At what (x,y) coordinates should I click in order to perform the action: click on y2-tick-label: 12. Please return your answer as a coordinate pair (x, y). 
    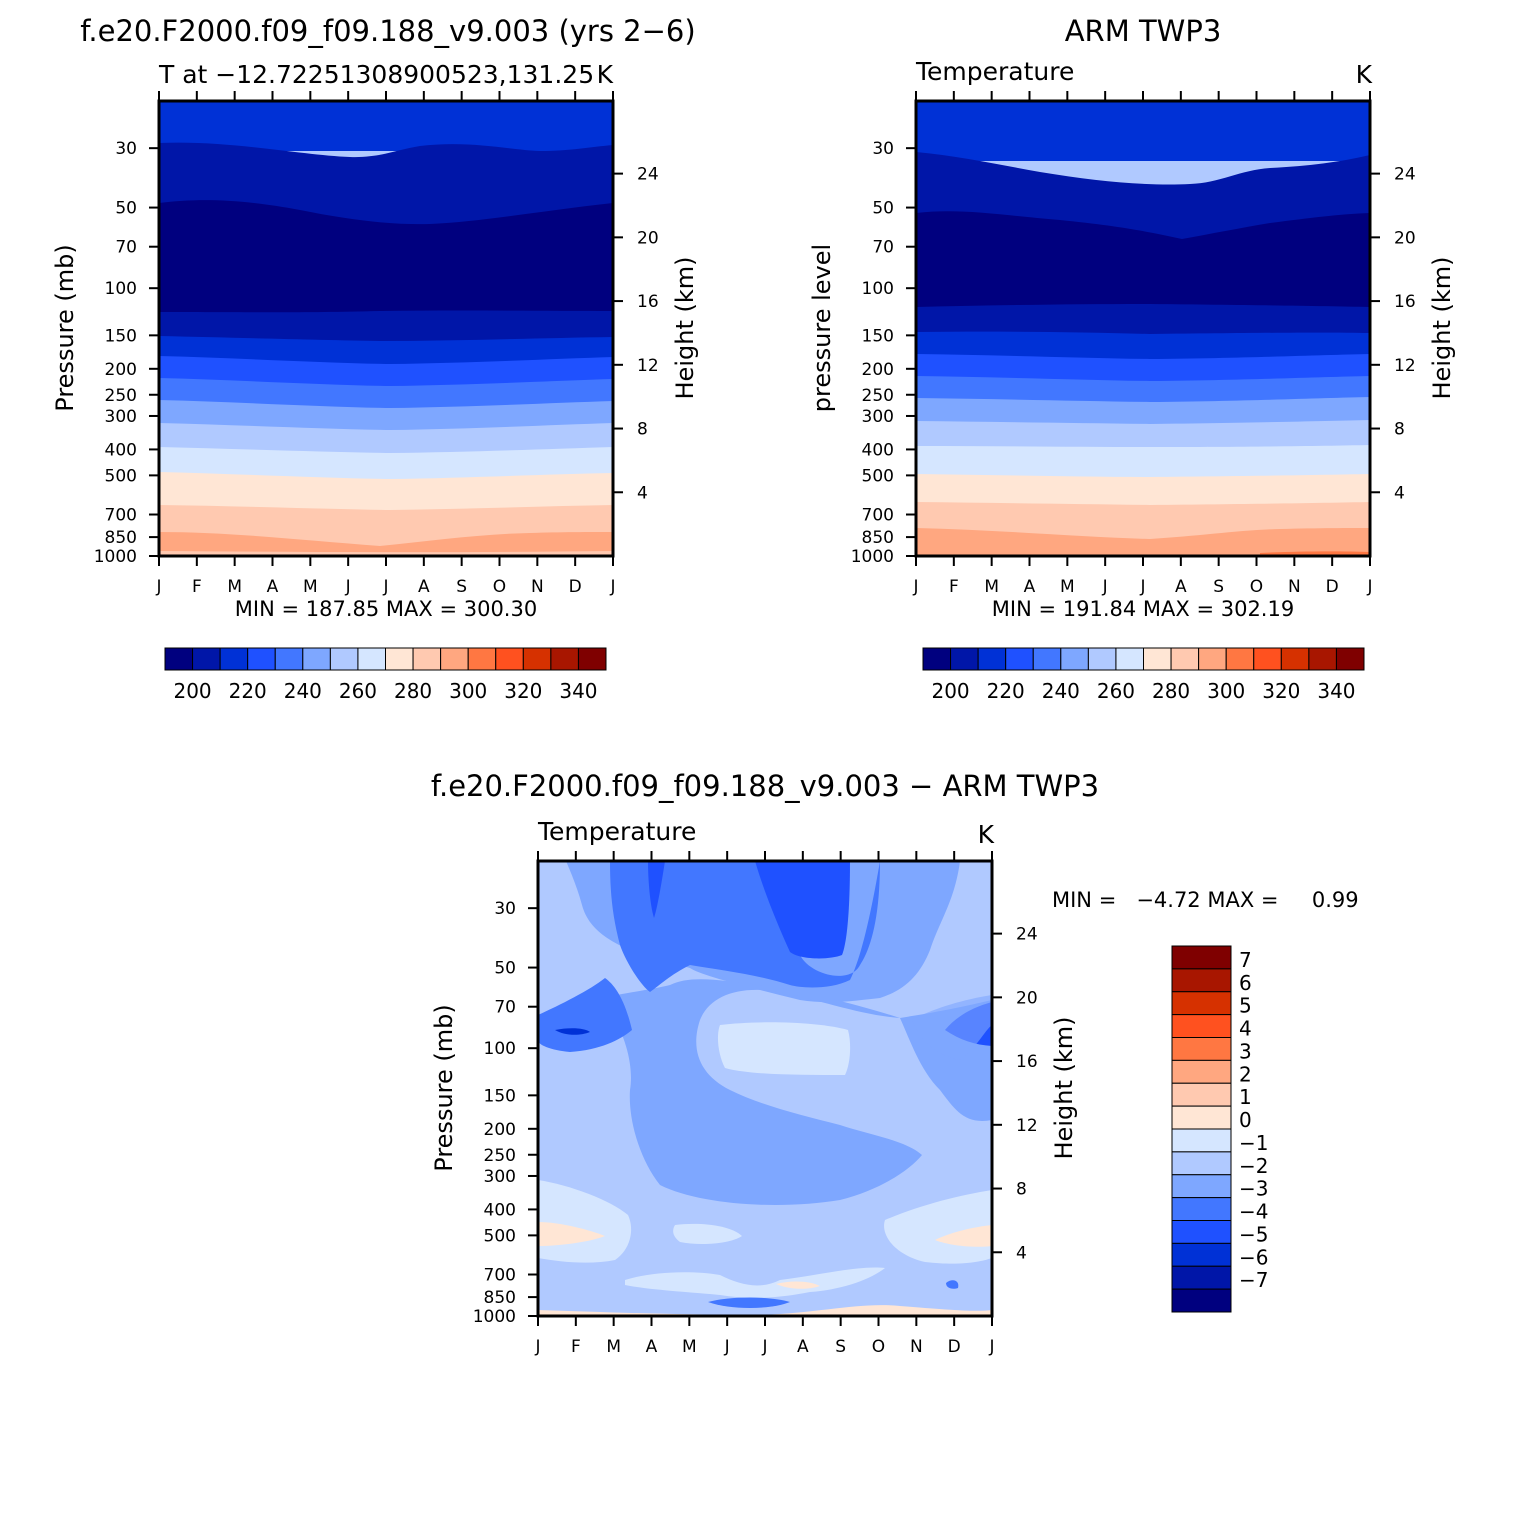
    Looking at the image, I should click on (1405, 366).